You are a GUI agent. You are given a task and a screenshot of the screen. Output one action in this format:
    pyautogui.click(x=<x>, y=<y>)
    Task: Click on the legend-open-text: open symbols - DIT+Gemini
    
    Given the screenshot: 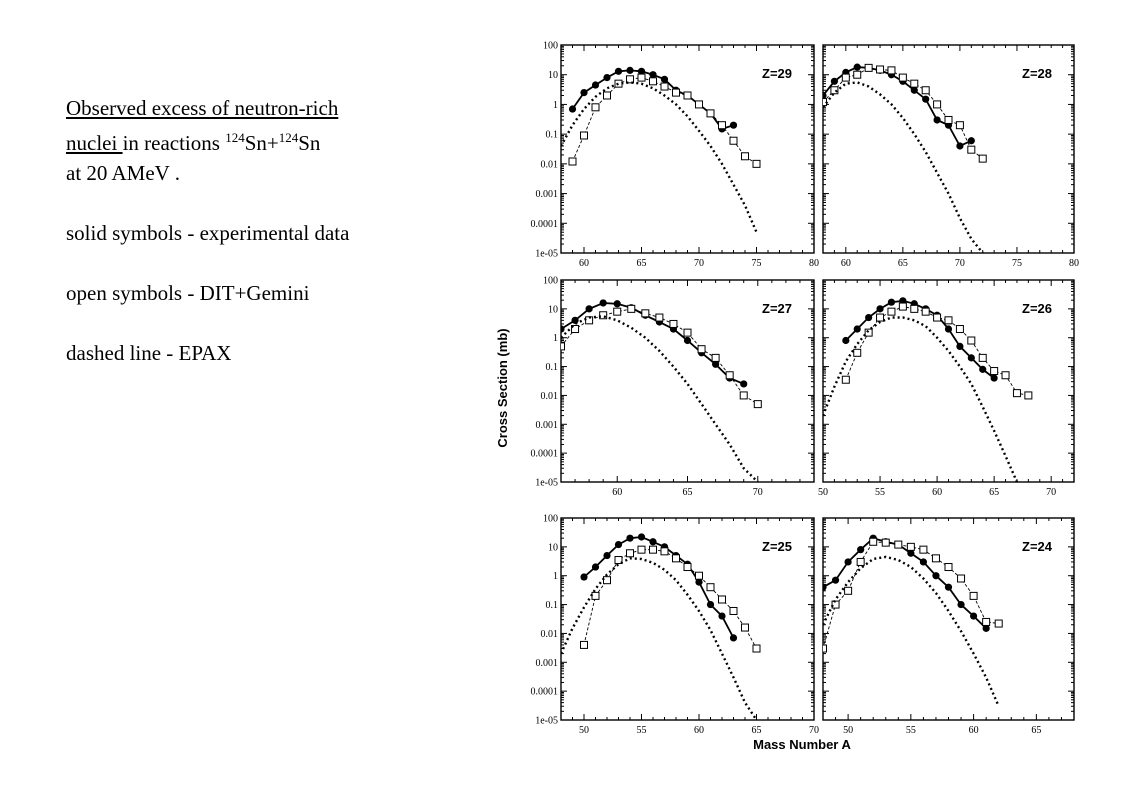 What is the action you would take?
    pyautogui.click(x=188, y=293)
    